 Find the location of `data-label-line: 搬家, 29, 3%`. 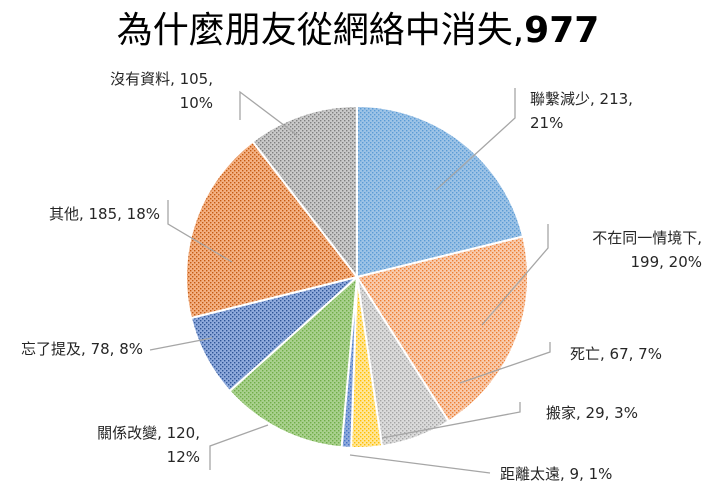

data-label-line: 搬家, 29, 3% is located at coordinates (592, 413).